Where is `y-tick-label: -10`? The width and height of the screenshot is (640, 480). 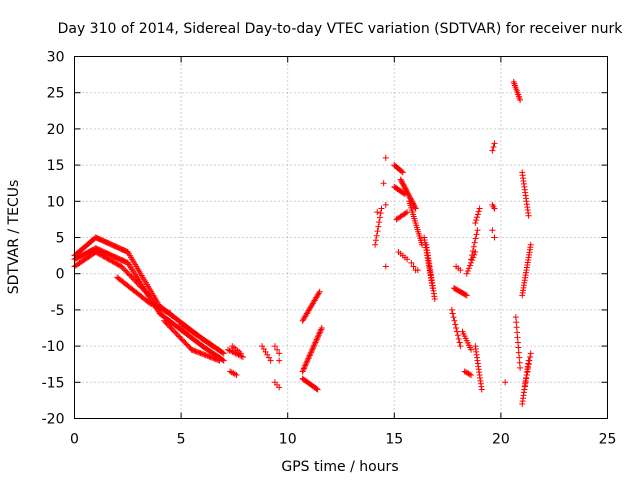
y-tick-label: -10 is located at coordinates (53, 347).